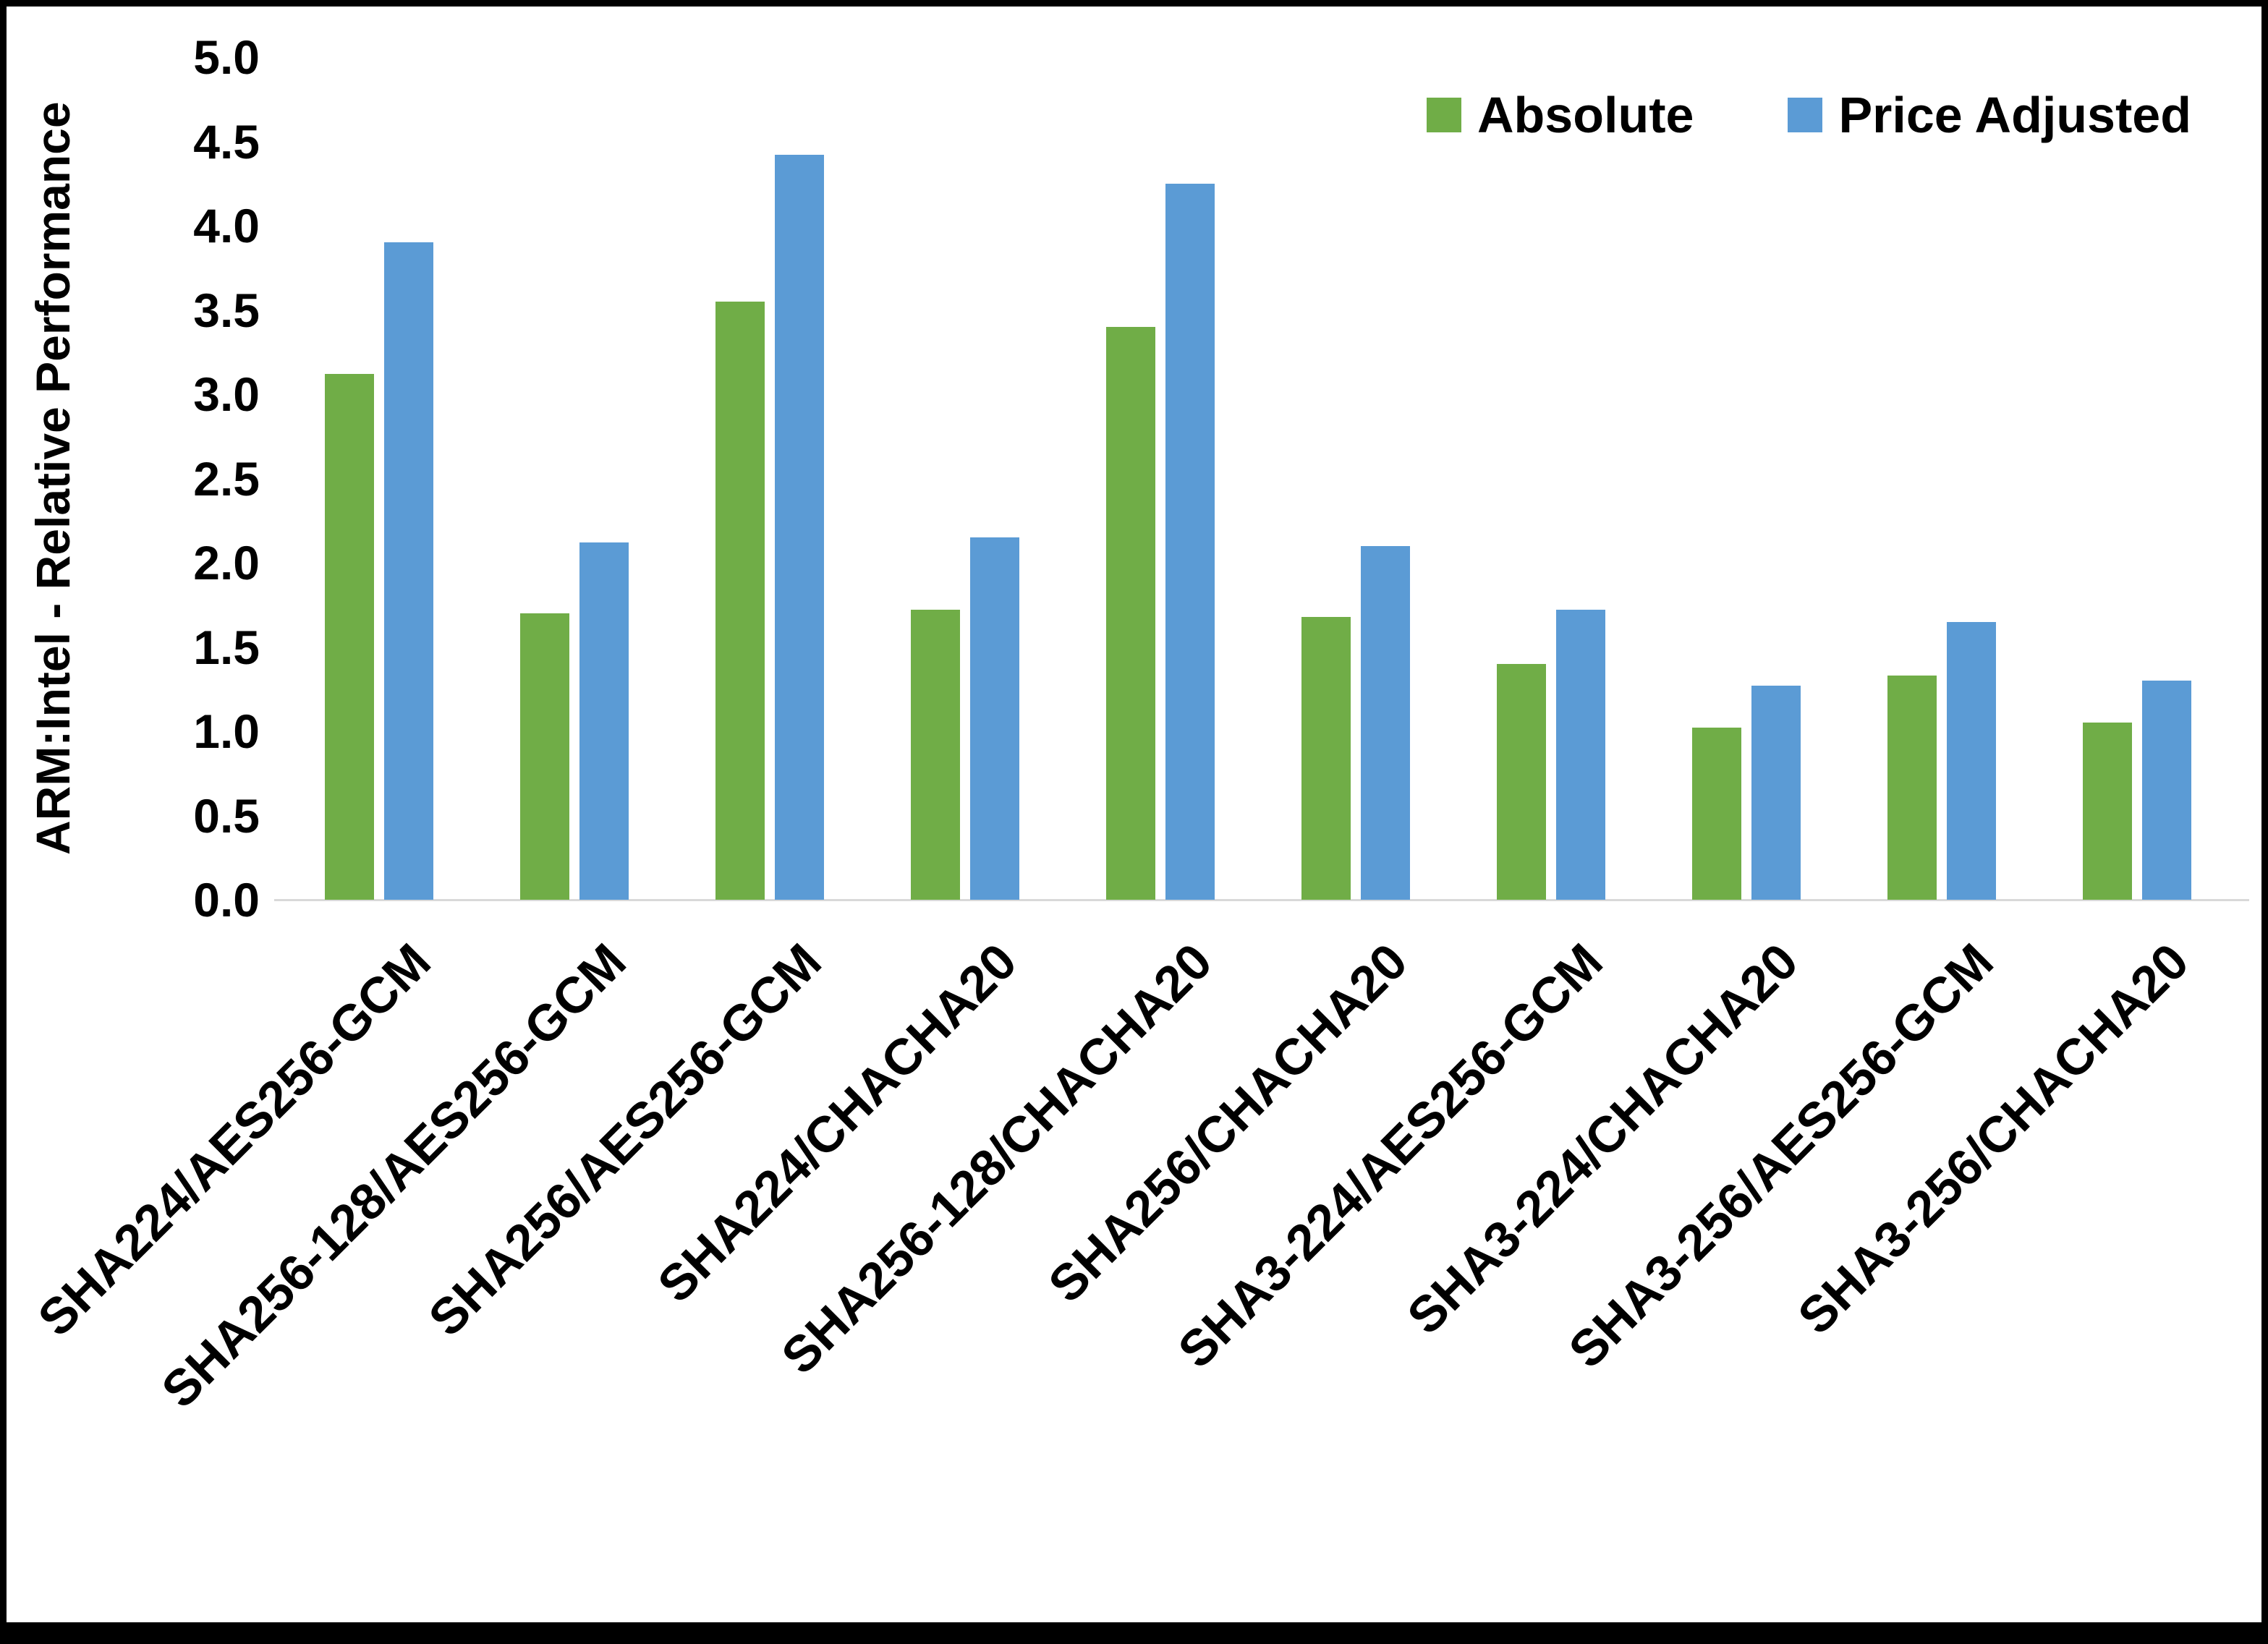  I want to click on y-tick-label: 3.5, so click(226, 310).